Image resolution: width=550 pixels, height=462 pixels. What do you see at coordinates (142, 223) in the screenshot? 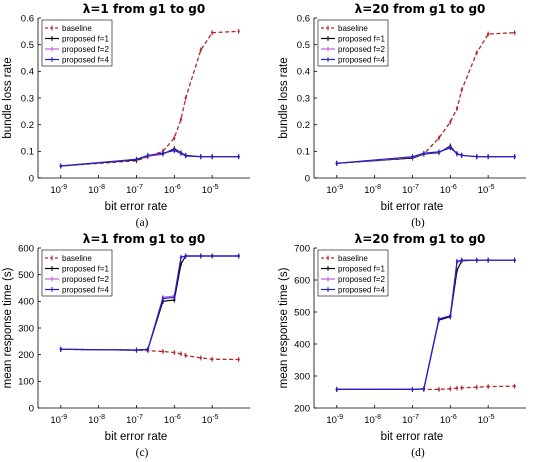
I see `panel-caption: (a)` at bounding box center [142, 223].